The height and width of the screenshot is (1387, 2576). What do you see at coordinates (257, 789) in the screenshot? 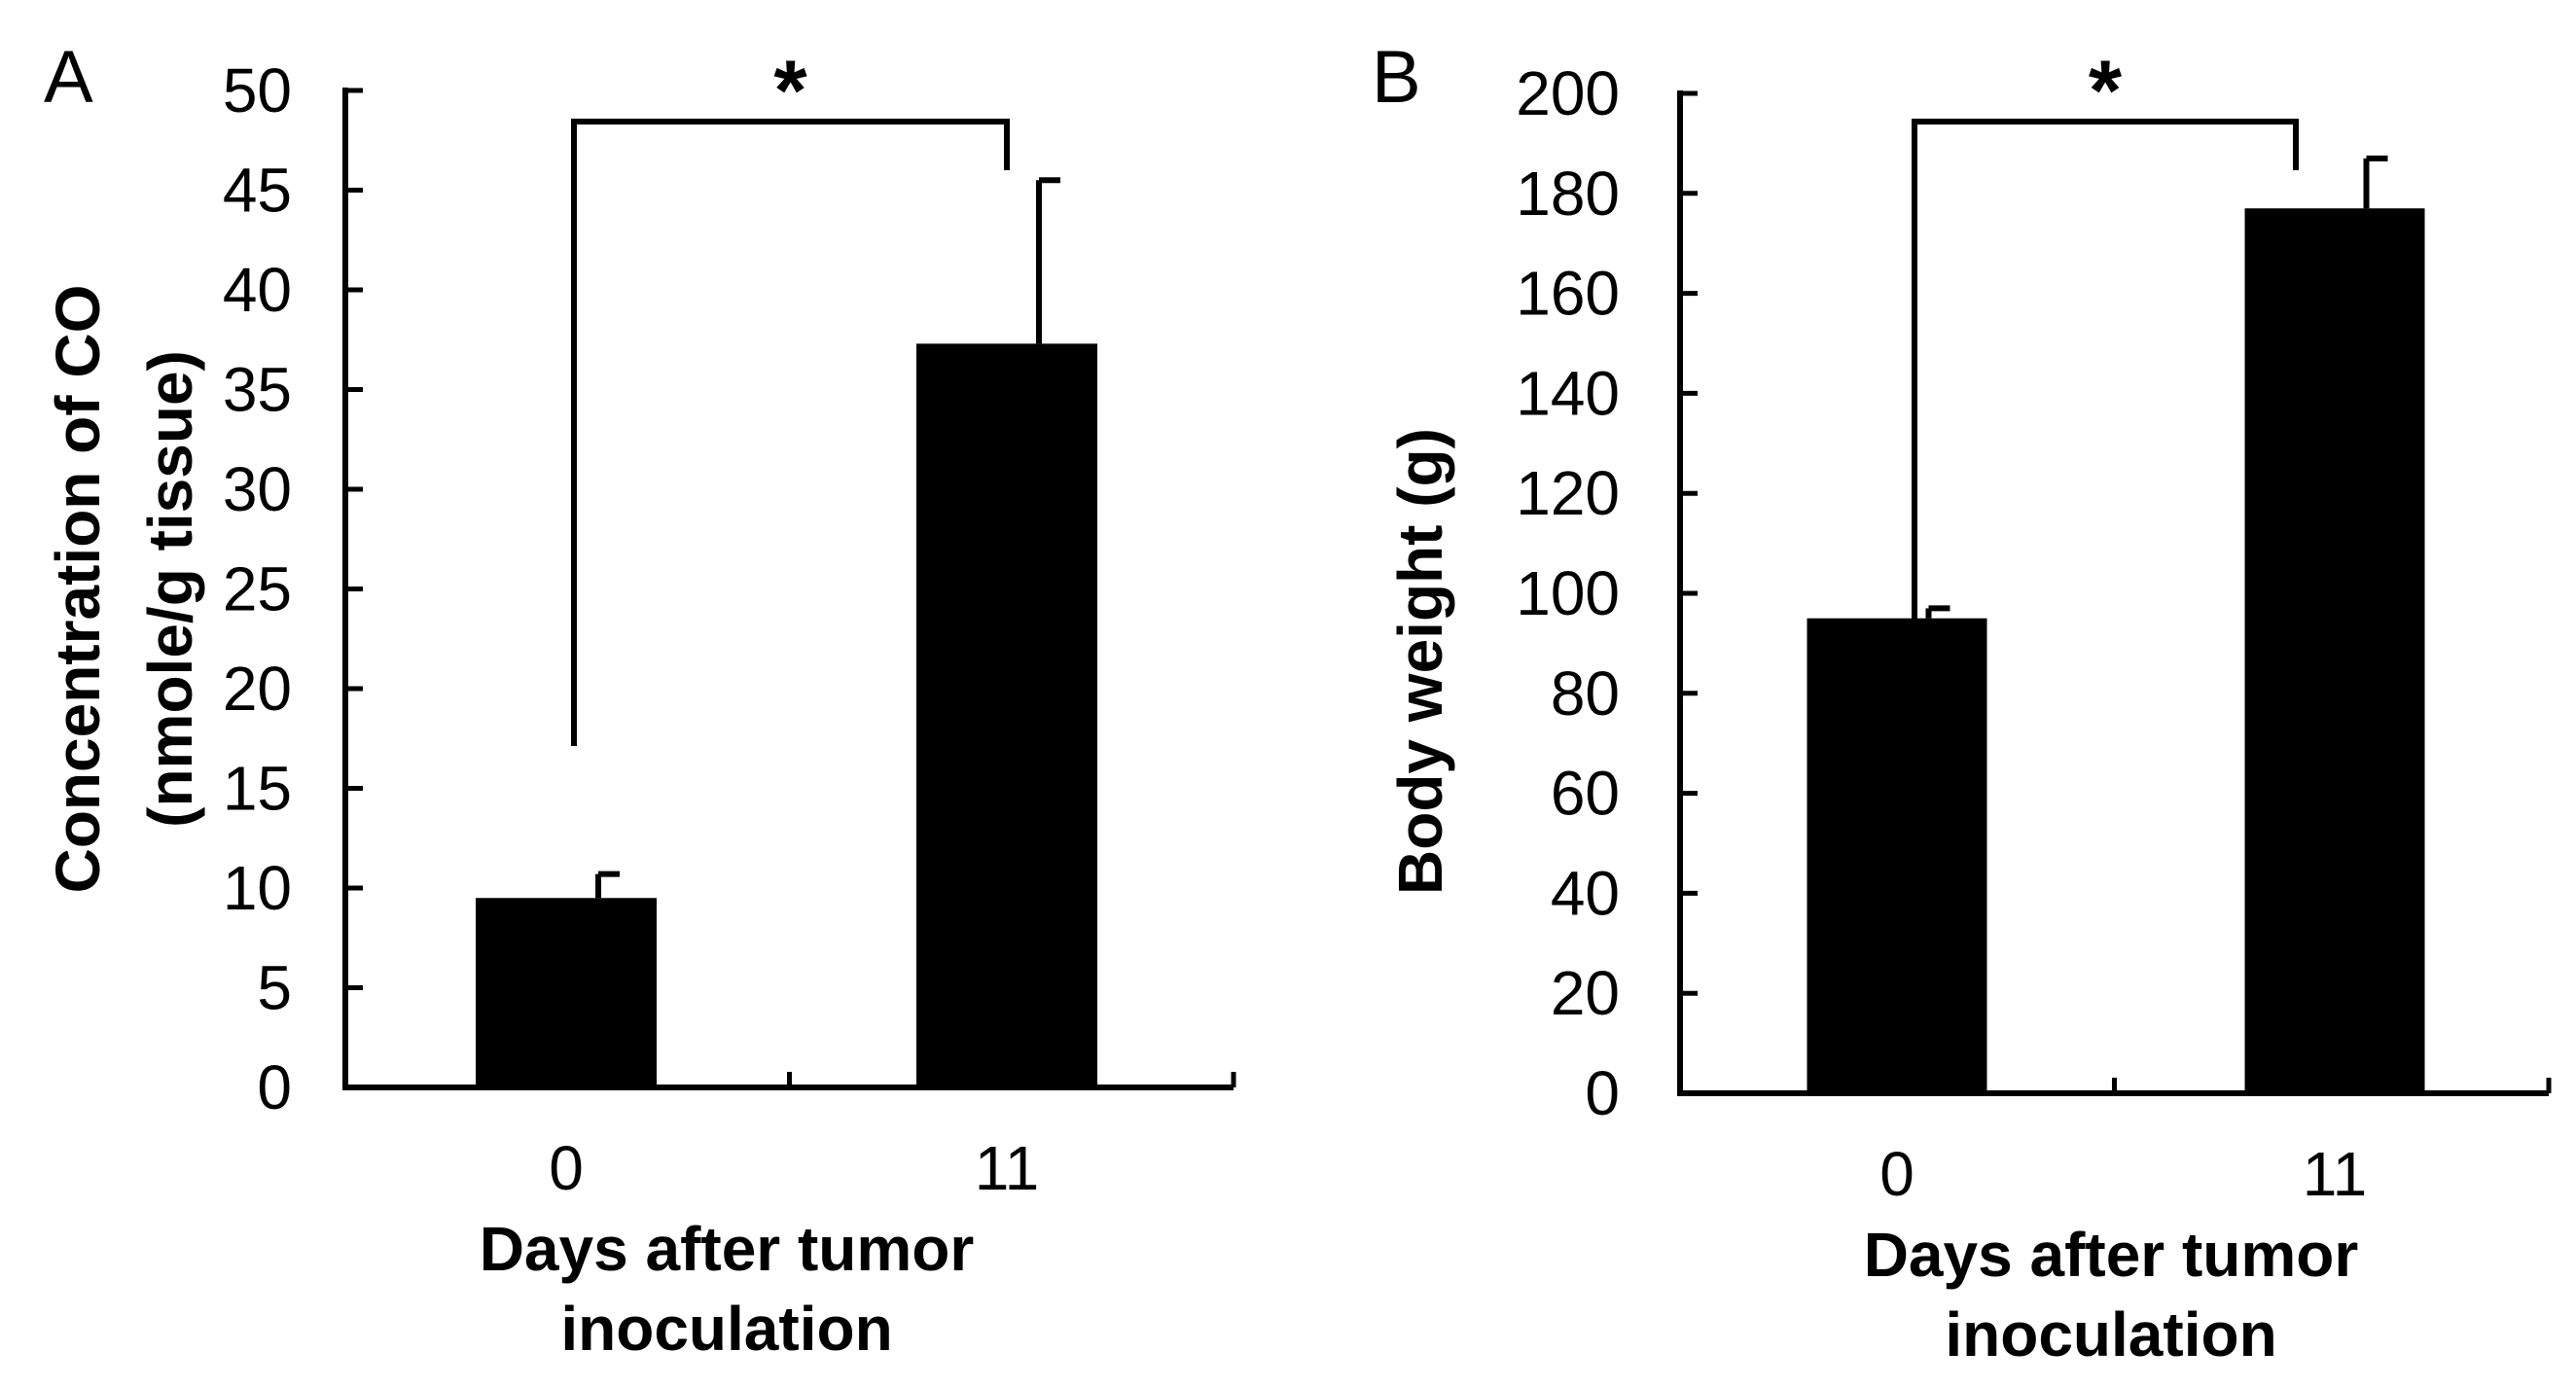
I see `y-tick-label: 15` at bounding box center [257, 789].